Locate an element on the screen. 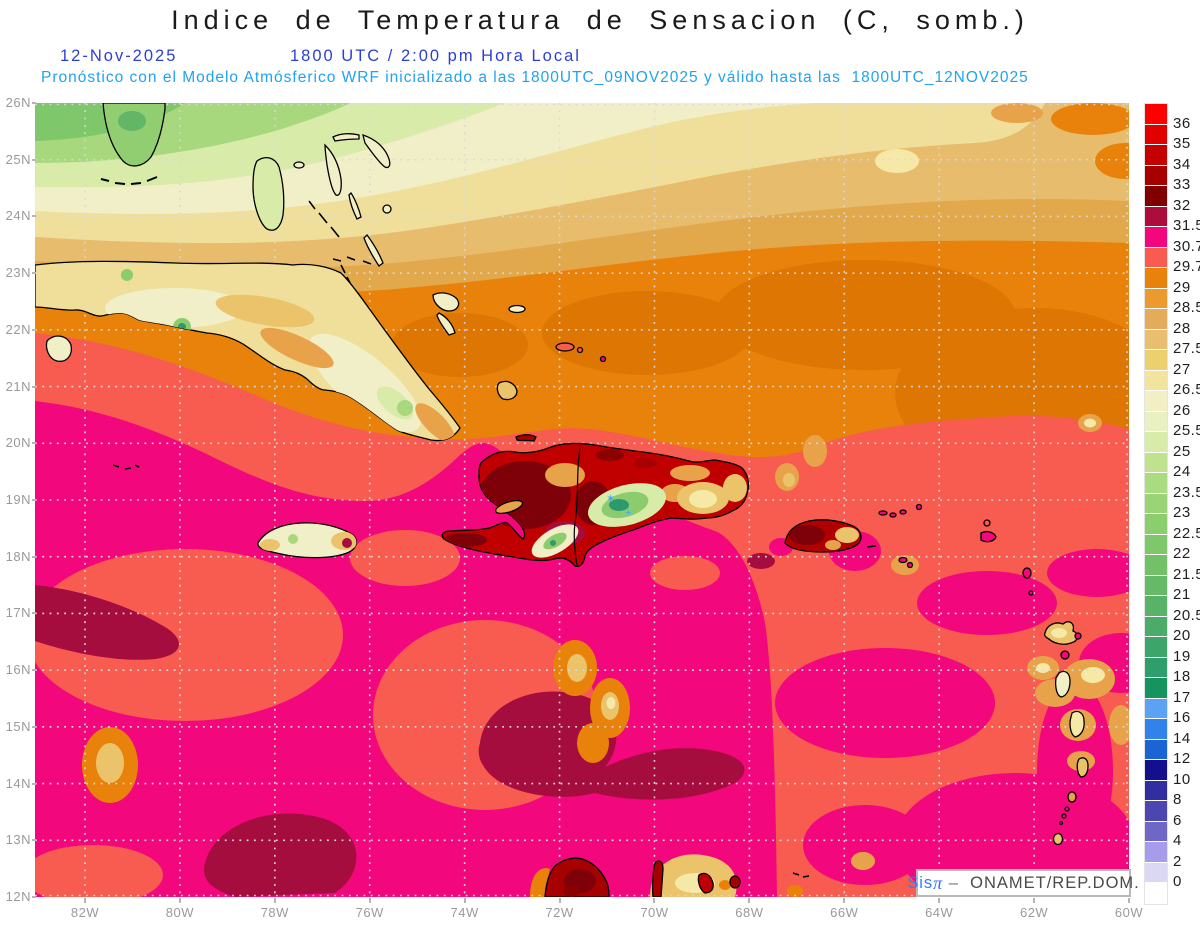 The image size is (1200, 927). coastline-caicos is located at coordinates (565, 347).